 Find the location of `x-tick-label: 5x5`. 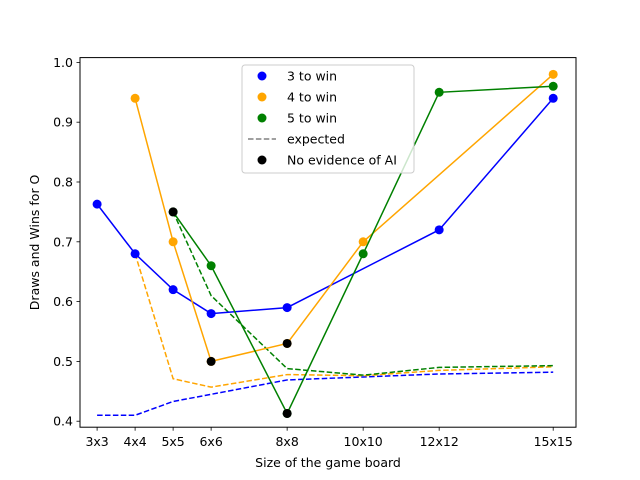

x-tick-label: 5x5 is located at coordinates (172, 441).